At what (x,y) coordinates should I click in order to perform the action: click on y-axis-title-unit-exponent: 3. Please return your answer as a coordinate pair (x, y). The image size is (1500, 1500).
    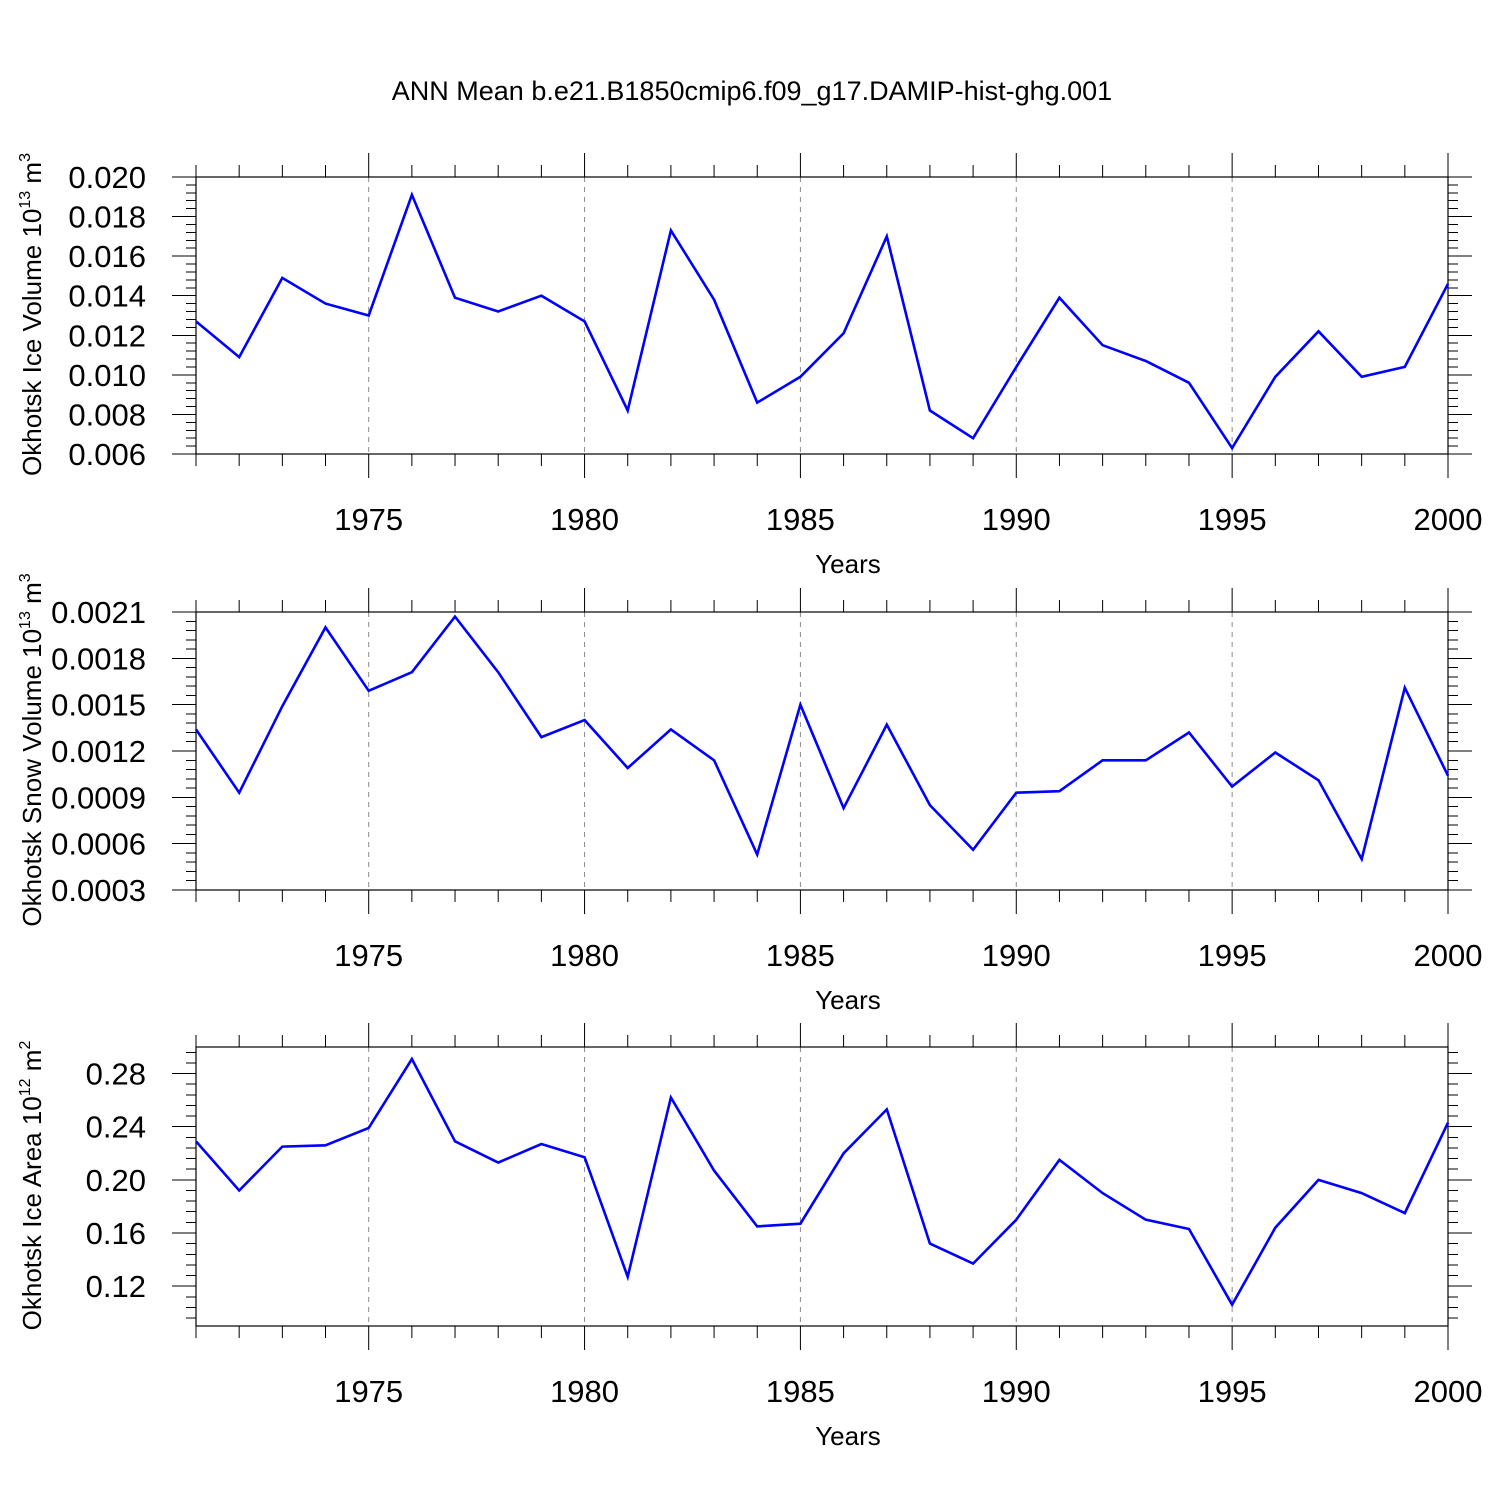
    Looking at the image, I should click on (25, 157).